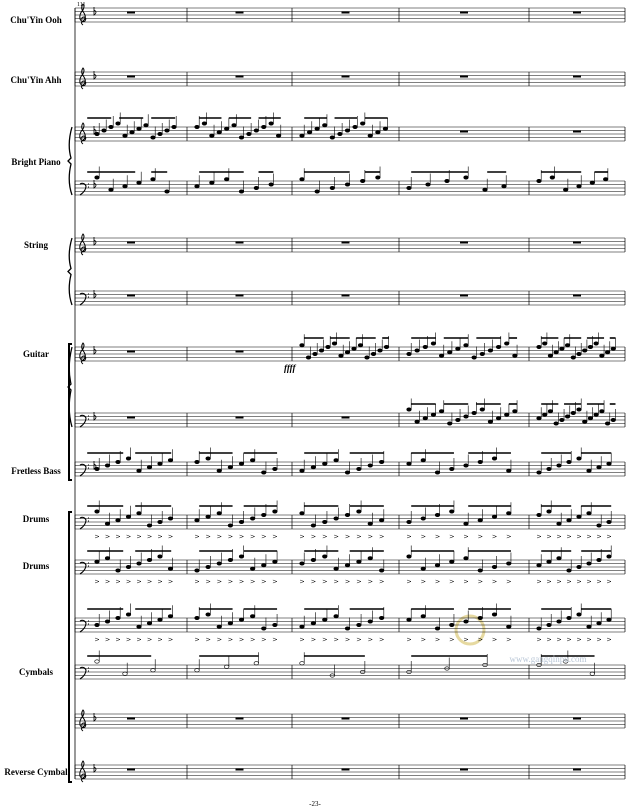 The height and width of the screenshot is (809, 630). I want to click on dynamic-mark: ffff, so click(290, 368).